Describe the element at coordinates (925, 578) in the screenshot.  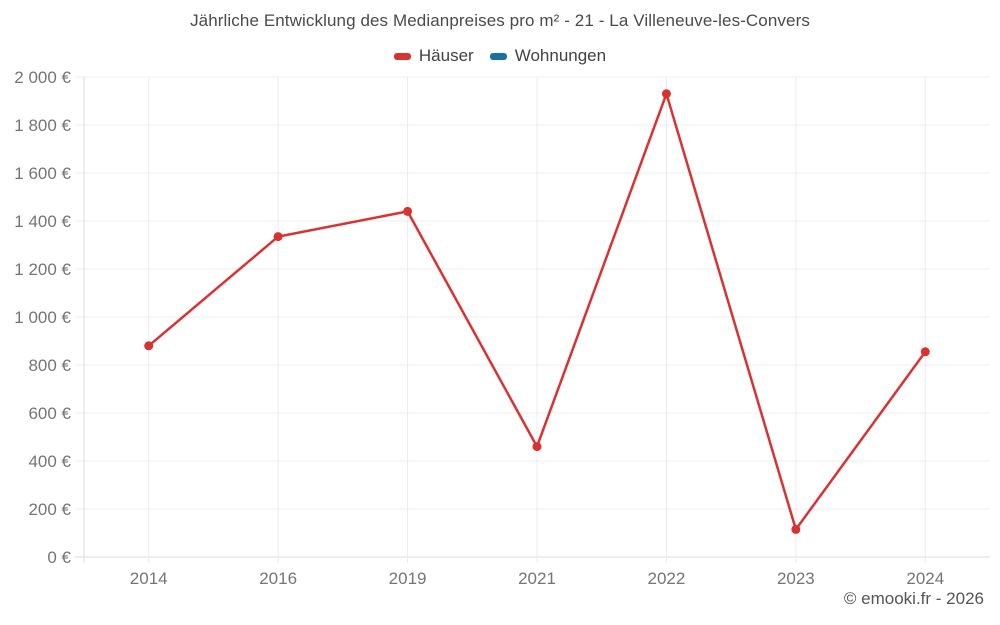
I see `x-tick-label: 2024` at that location.